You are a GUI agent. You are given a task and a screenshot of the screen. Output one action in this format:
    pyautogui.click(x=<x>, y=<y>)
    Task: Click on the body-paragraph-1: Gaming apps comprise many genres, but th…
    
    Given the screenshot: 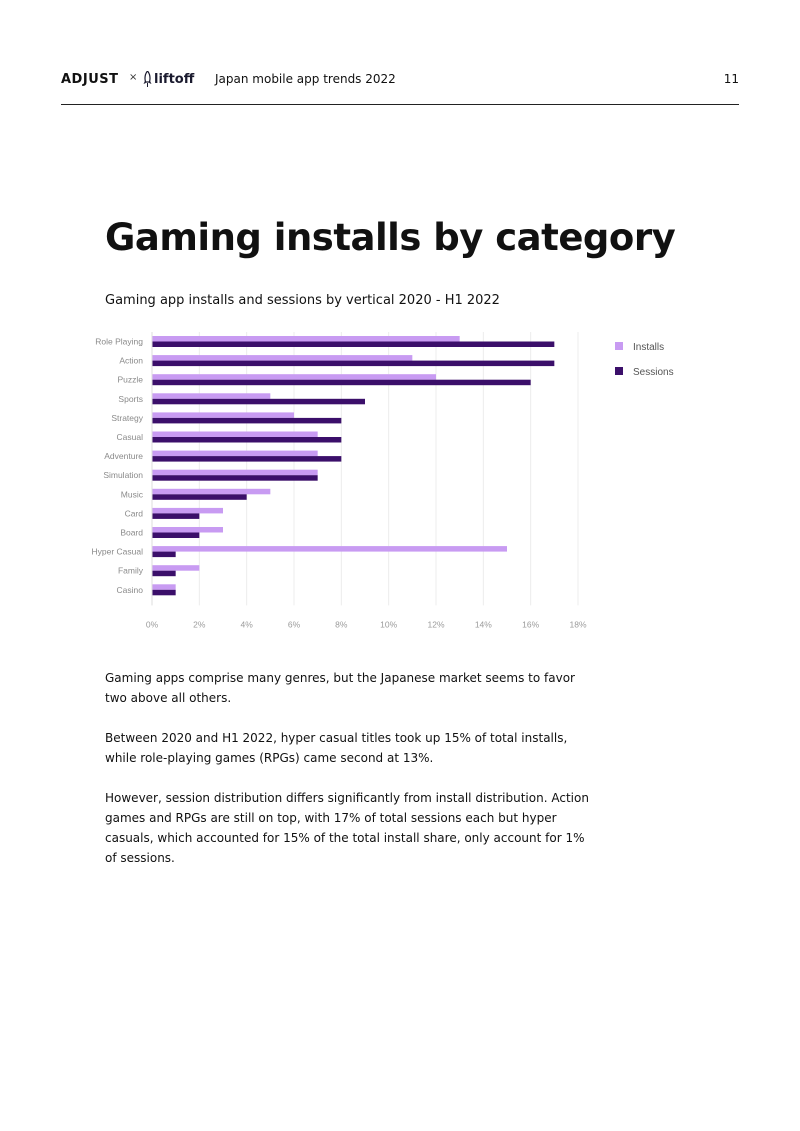 What is the action you would take?
    pyautogui.click(x=340, y=688)
    